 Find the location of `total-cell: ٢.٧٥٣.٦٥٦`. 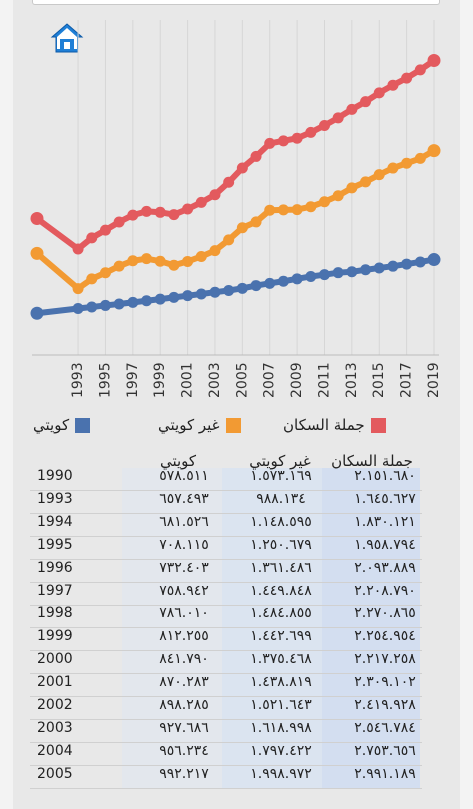

total-cell: ٢.٧٥٣.٦٥٦ is located at coordinates (385, 750).